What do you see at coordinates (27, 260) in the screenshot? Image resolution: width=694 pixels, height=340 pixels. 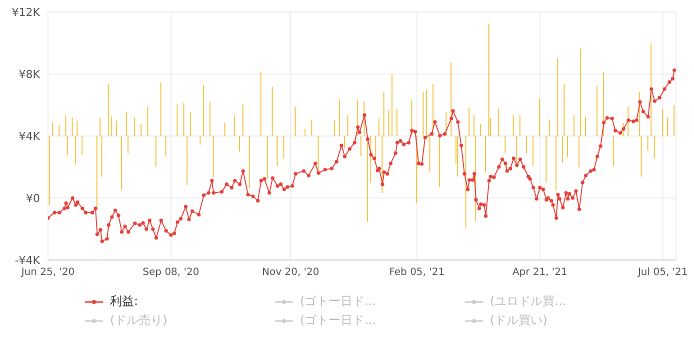 I see `y-tick-label: -¥4K` at bounding box center [27, 260].